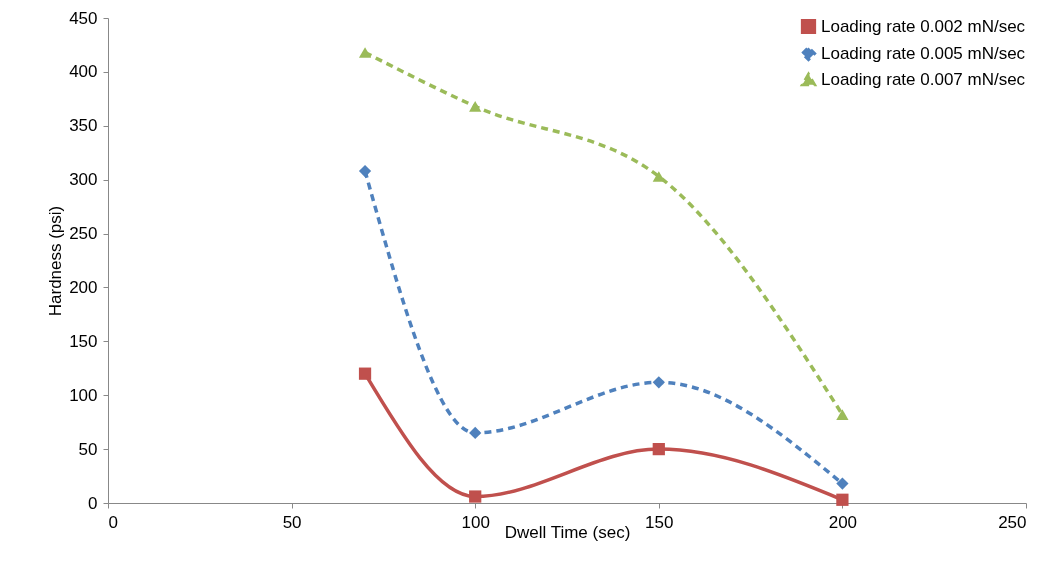  What do you see at coordinates (83, 287) in the screenshot?
I see `y-tick-label: 200` at bounding box center [83, 287].